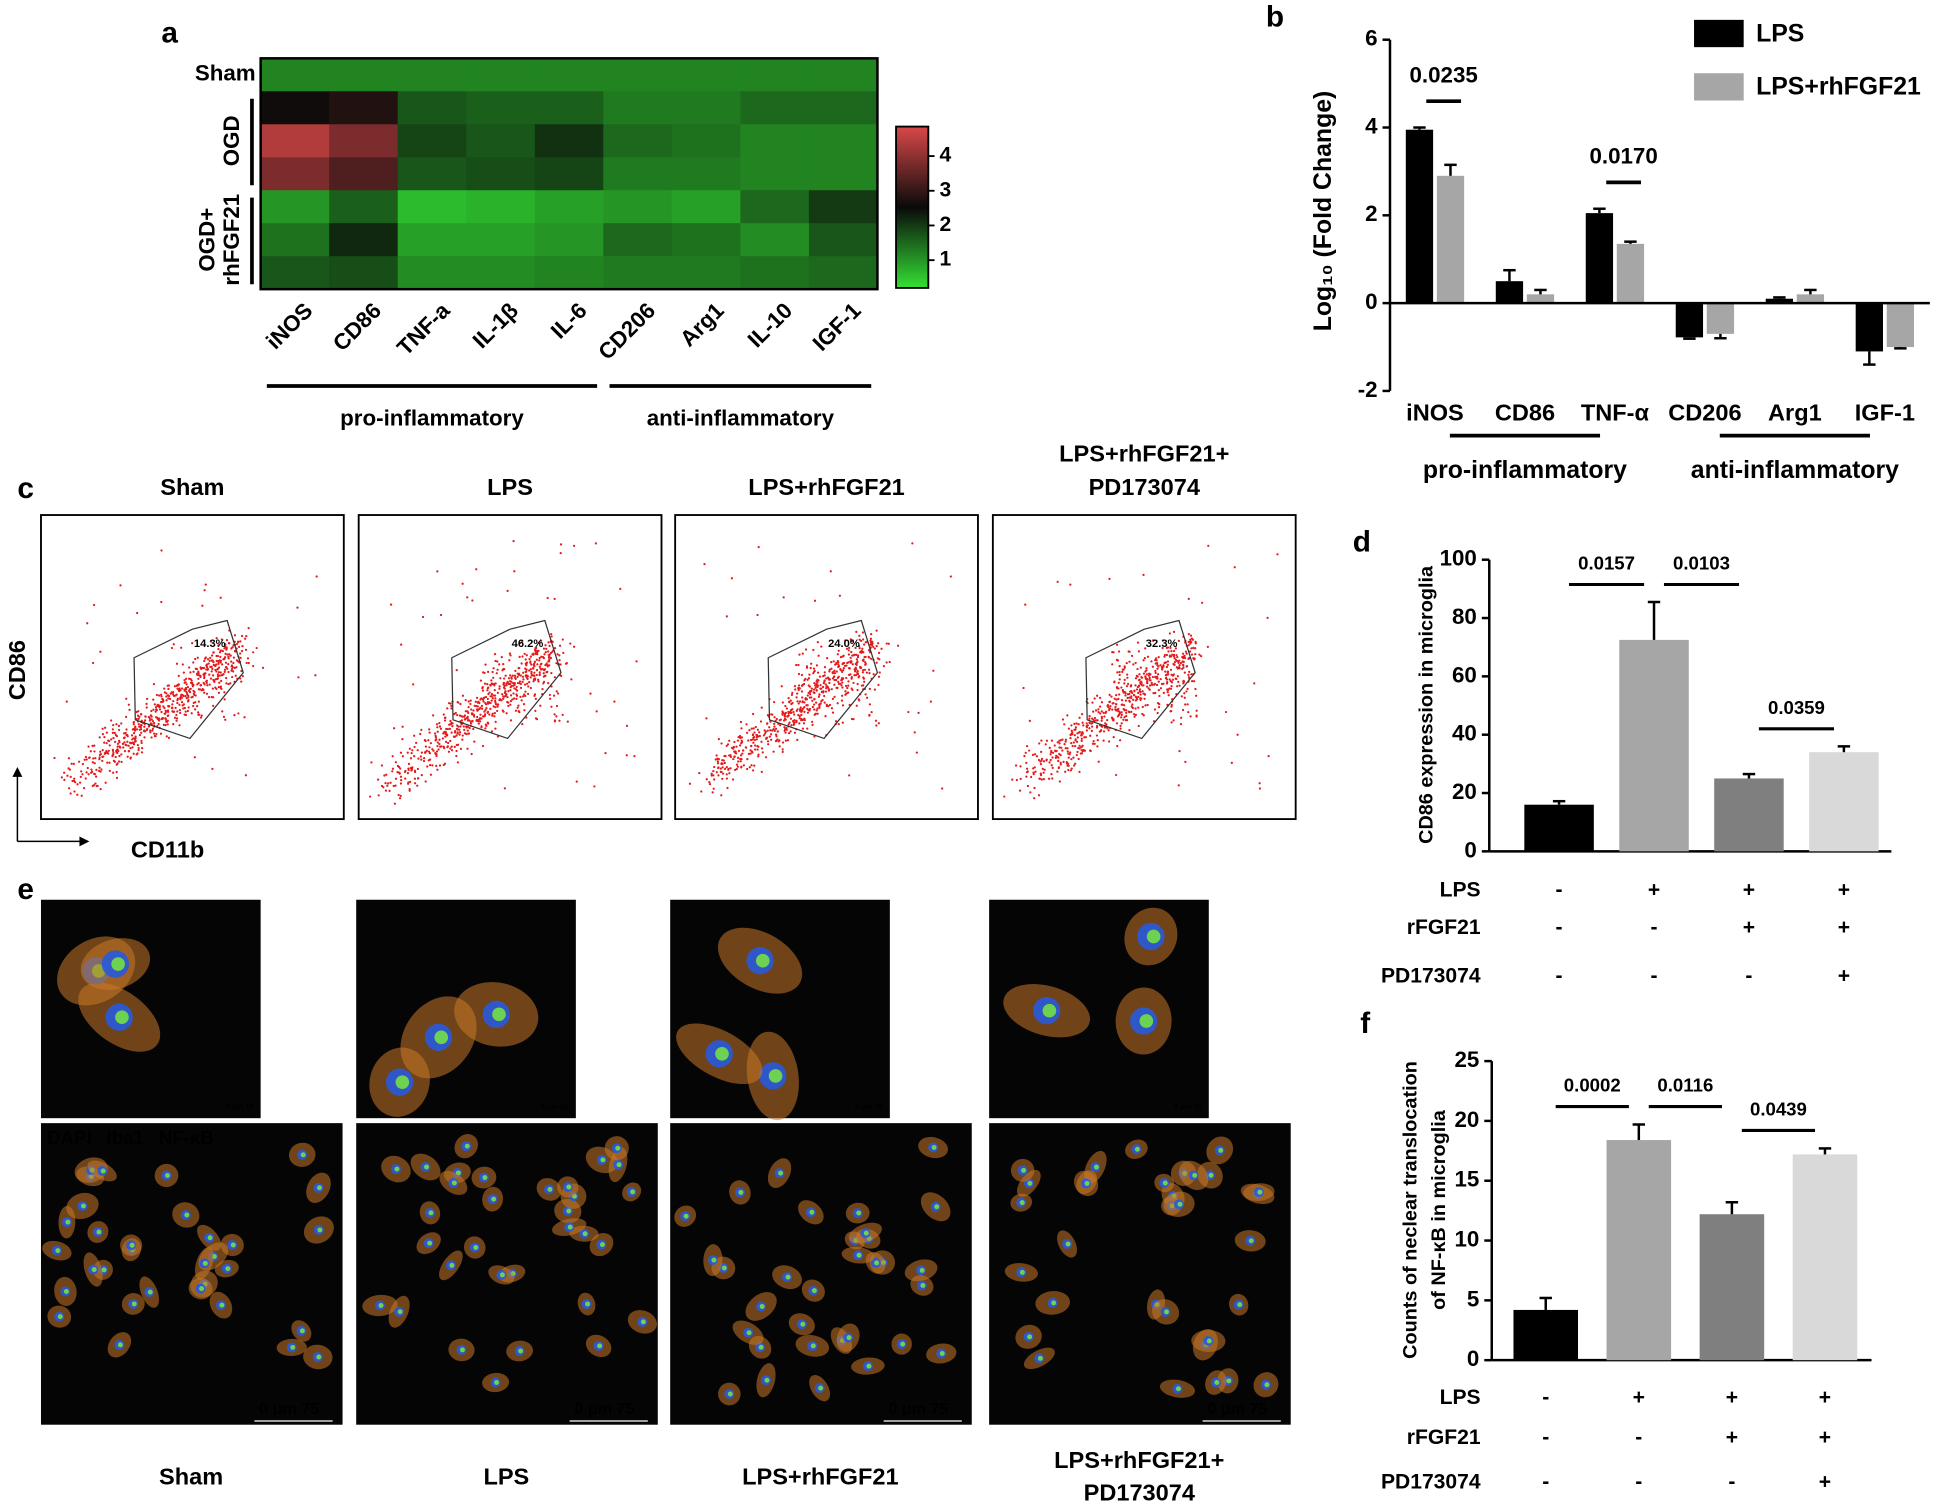  Describe the element at coordinates (25, 889) in the screenshot. I see `panel-label: e` at that location.